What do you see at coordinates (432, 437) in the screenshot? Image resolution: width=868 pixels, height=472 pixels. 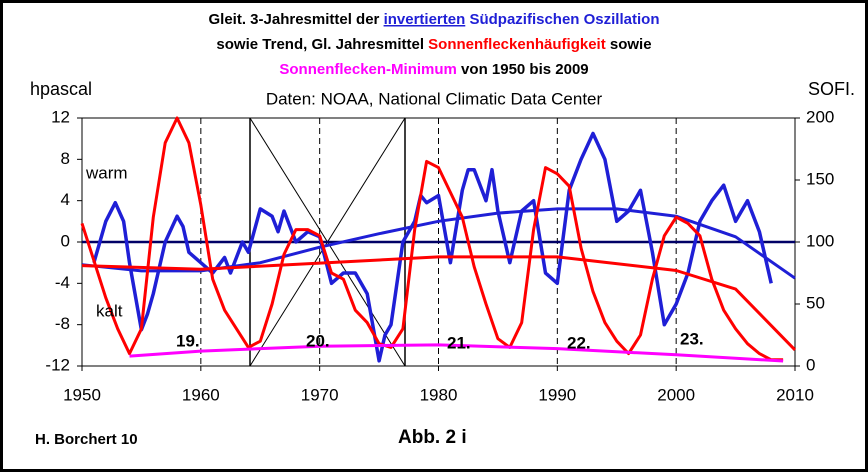 I see `annotation: Abb. 2 i` at bounding box center [432, 437].